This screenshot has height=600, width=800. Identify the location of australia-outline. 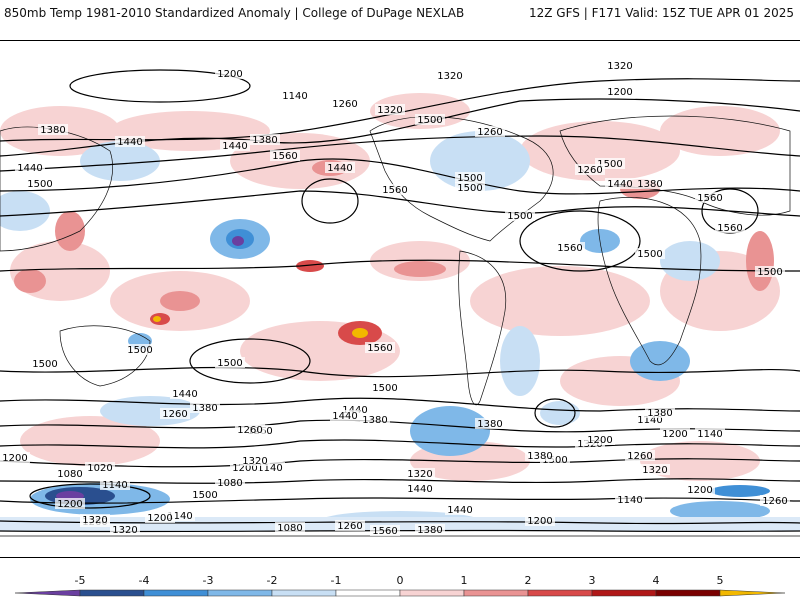
(105, 356).